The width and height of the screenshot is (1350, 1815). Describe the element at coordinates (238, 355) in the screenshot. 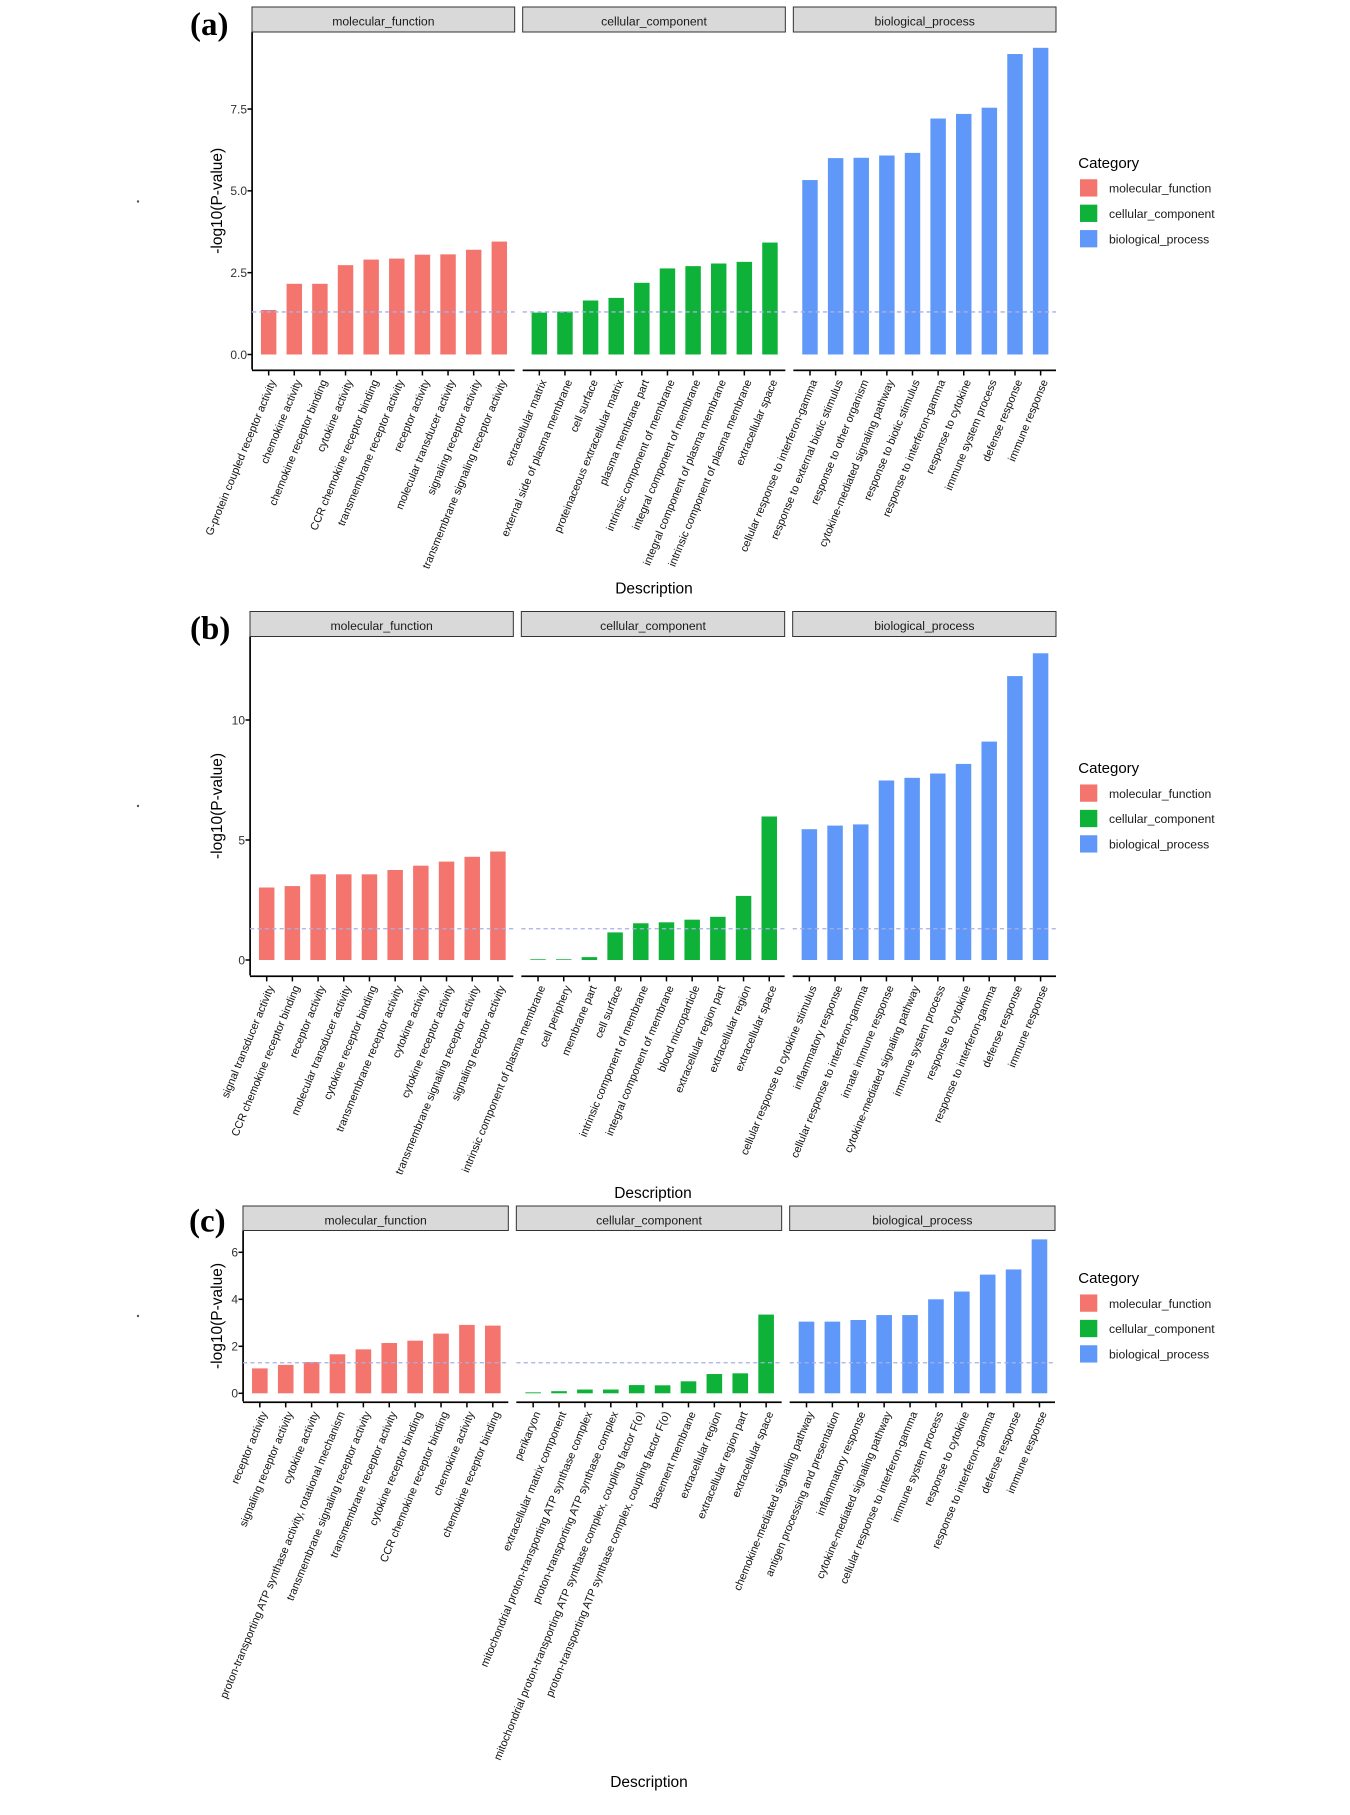

I see `svg-text: 0.0` at that location.